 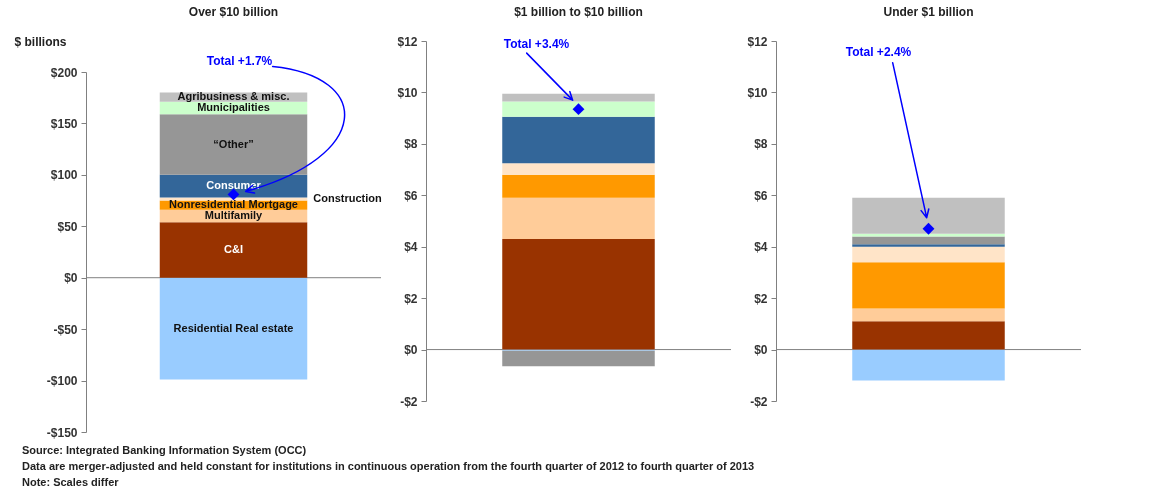 What do you see at coordinates (239, 61) in the screenshot?
I see `text: Total +1.7%` at bounding box center [239, 61].